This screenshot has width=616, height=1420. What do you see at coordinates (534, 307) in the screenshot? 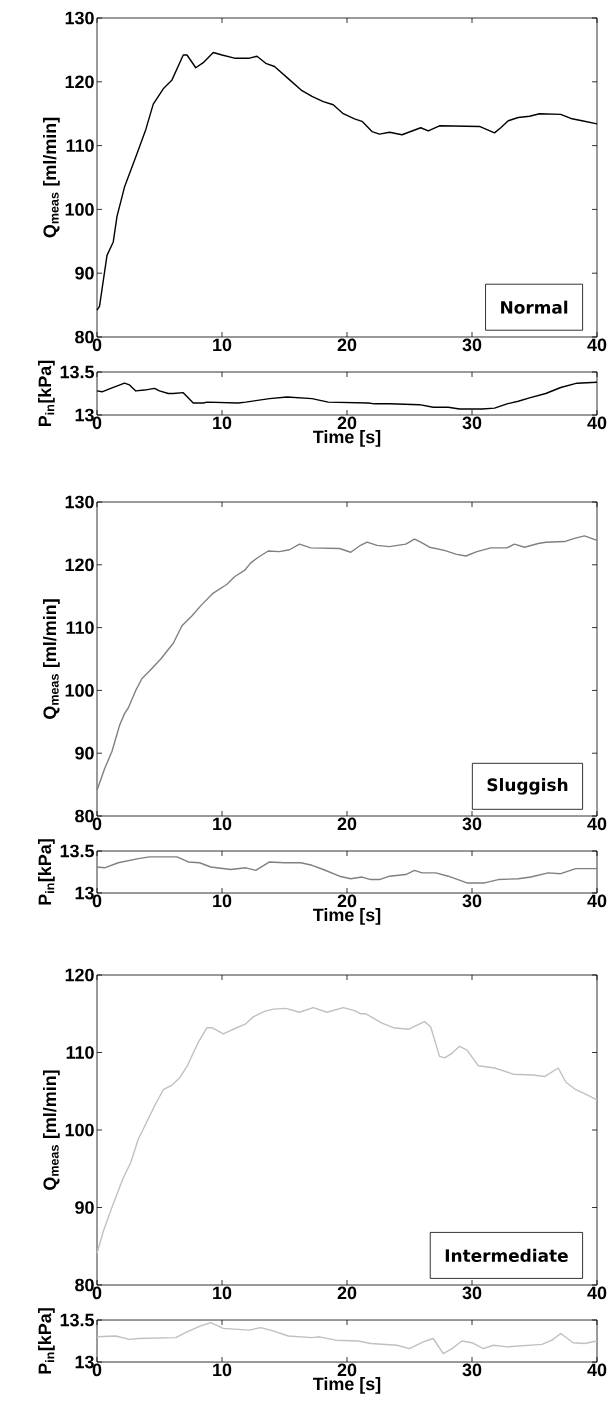
I see `annotation: Normal` at bounding box center [534, 307].